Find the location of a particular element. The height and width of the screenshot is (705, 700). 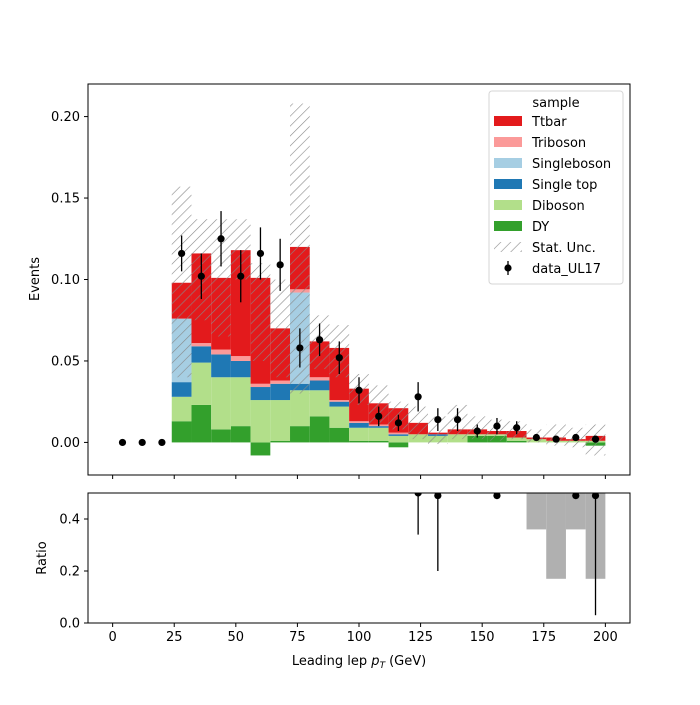

legend-label-single-top: Single top is located at coordinates (564, 185).